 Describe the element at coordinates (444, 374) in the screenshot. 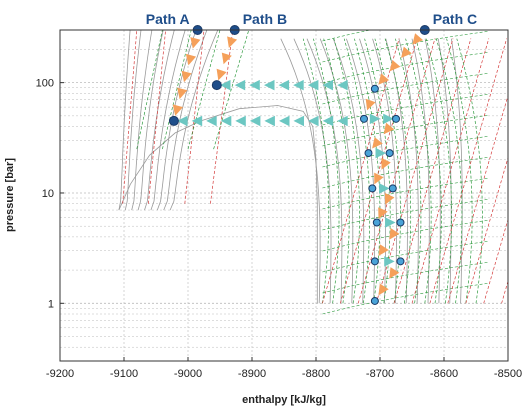

I see `x-tick-label: -8600` at that location.